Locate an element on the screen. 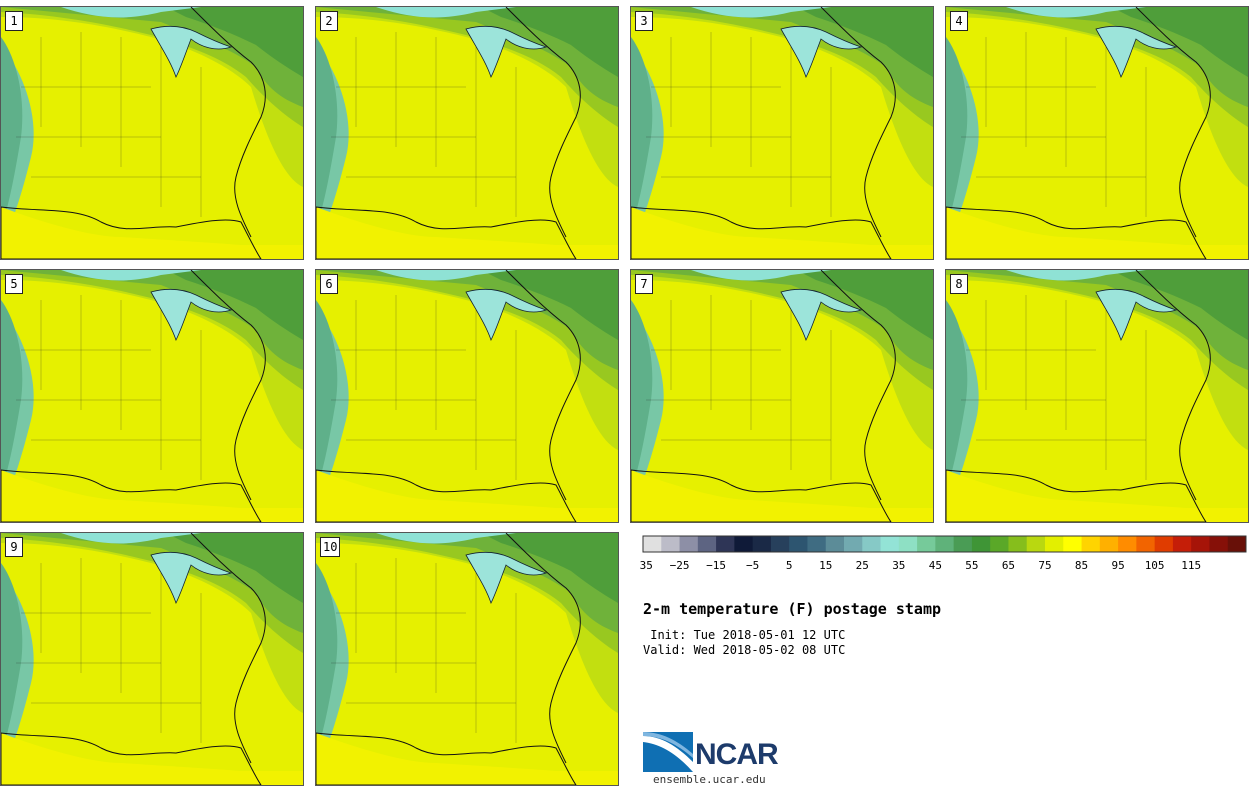 This screenshot has height=788, width=1260. member-panel-6: 6 is located at coordinates (467, 396).